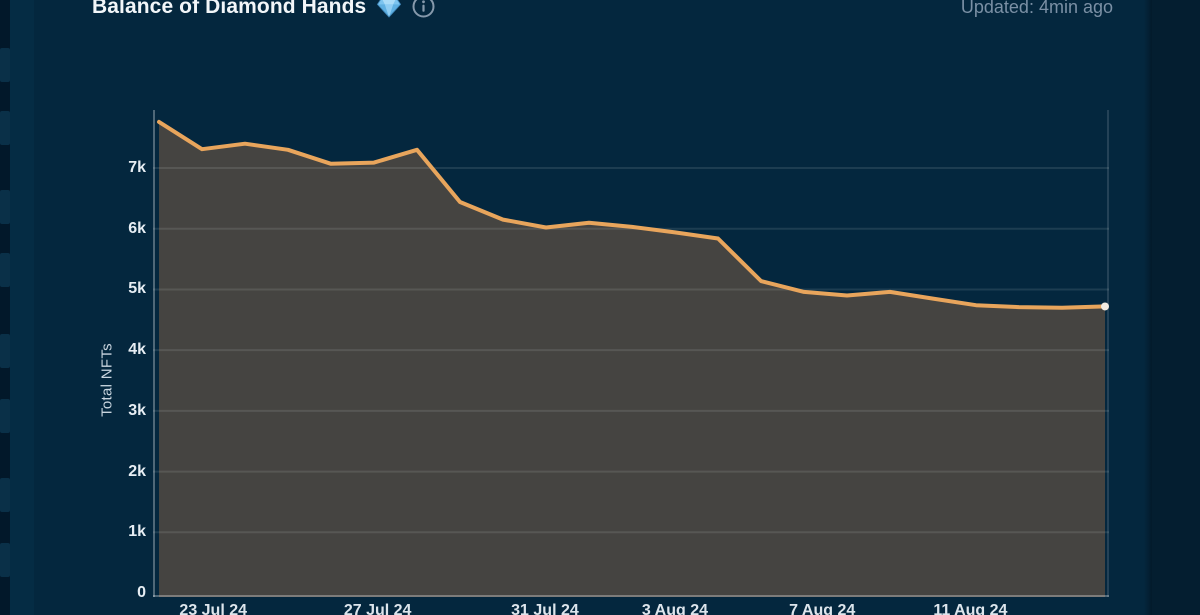  What do you see at coordinates (137, 168) in the screenshot?
I see `y-tick-label: 7k` at bounding box center [137, 168].